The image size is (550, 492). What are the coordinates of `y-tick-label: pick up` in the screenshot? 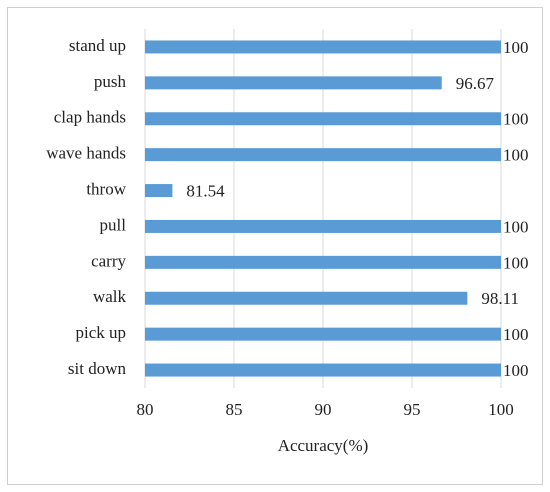 It's located at (100, 332).